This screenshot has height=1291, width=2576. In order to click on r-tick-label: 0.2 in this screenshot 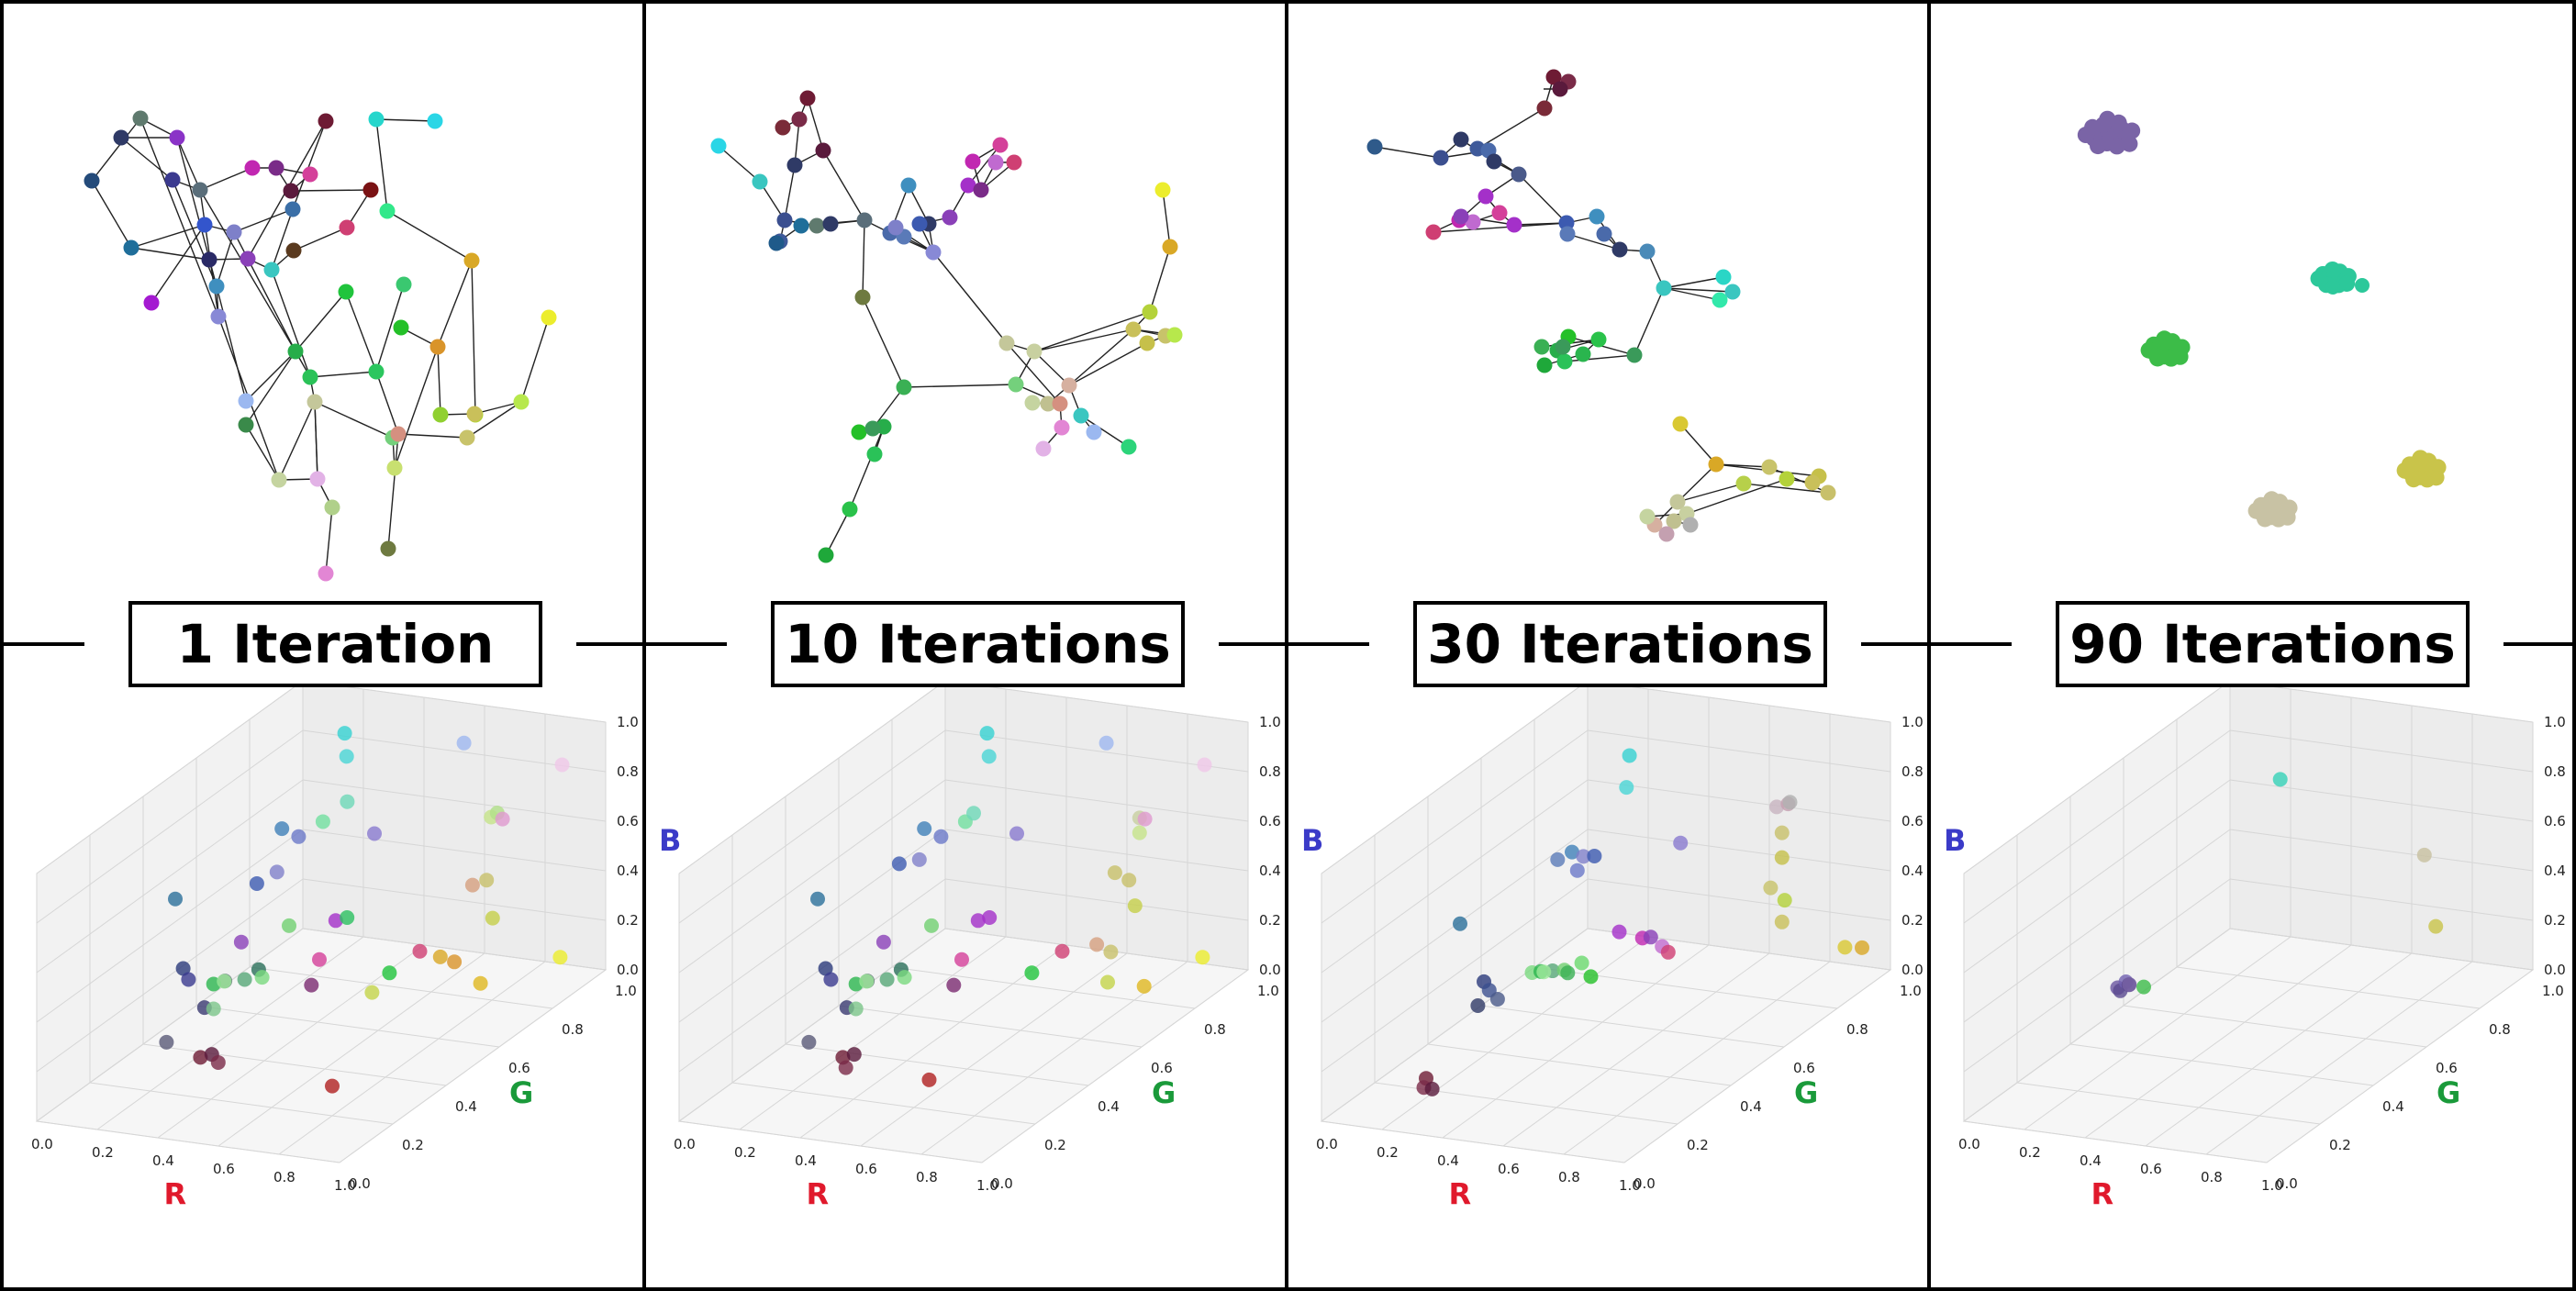, I will do `click(103, 1152)`.